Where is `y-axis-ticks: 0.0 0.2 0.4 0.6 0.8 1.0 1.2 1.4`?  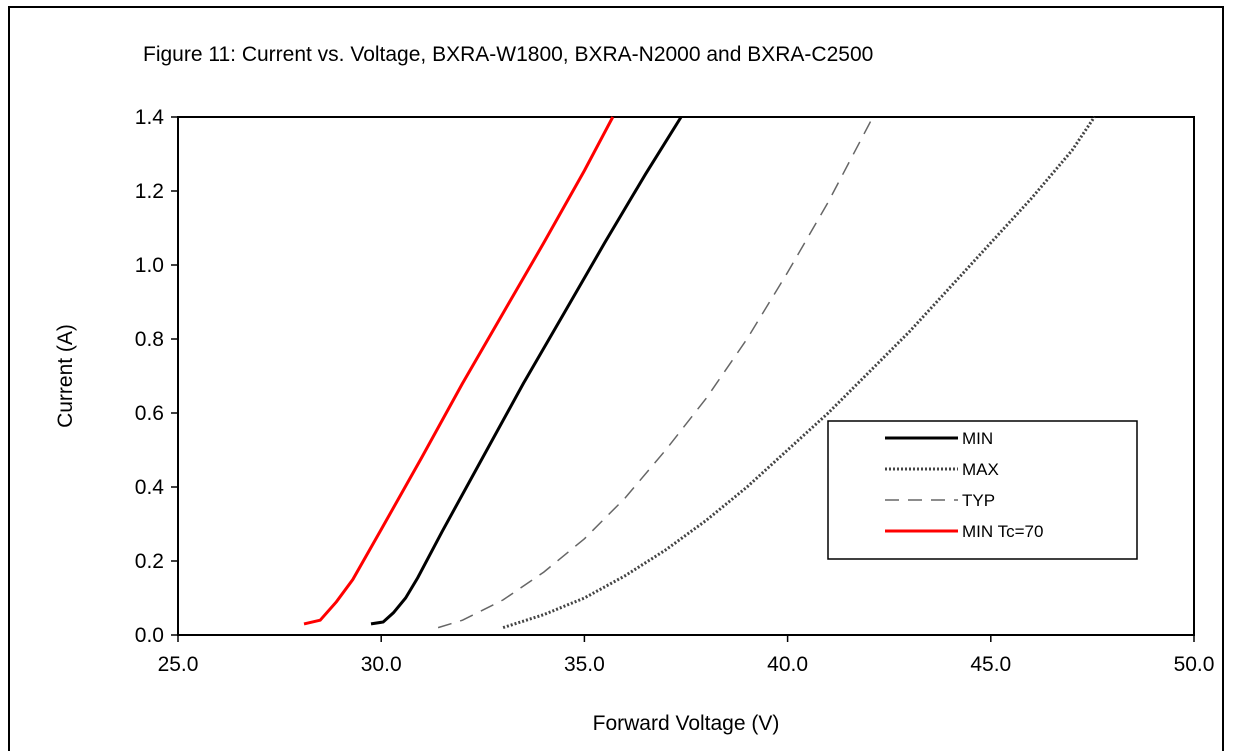 y-axis-ticks: 0.0 0.2 0.4 0.6 0.8 1.0 1.2 1.4 is located at coordinates (156, 376).